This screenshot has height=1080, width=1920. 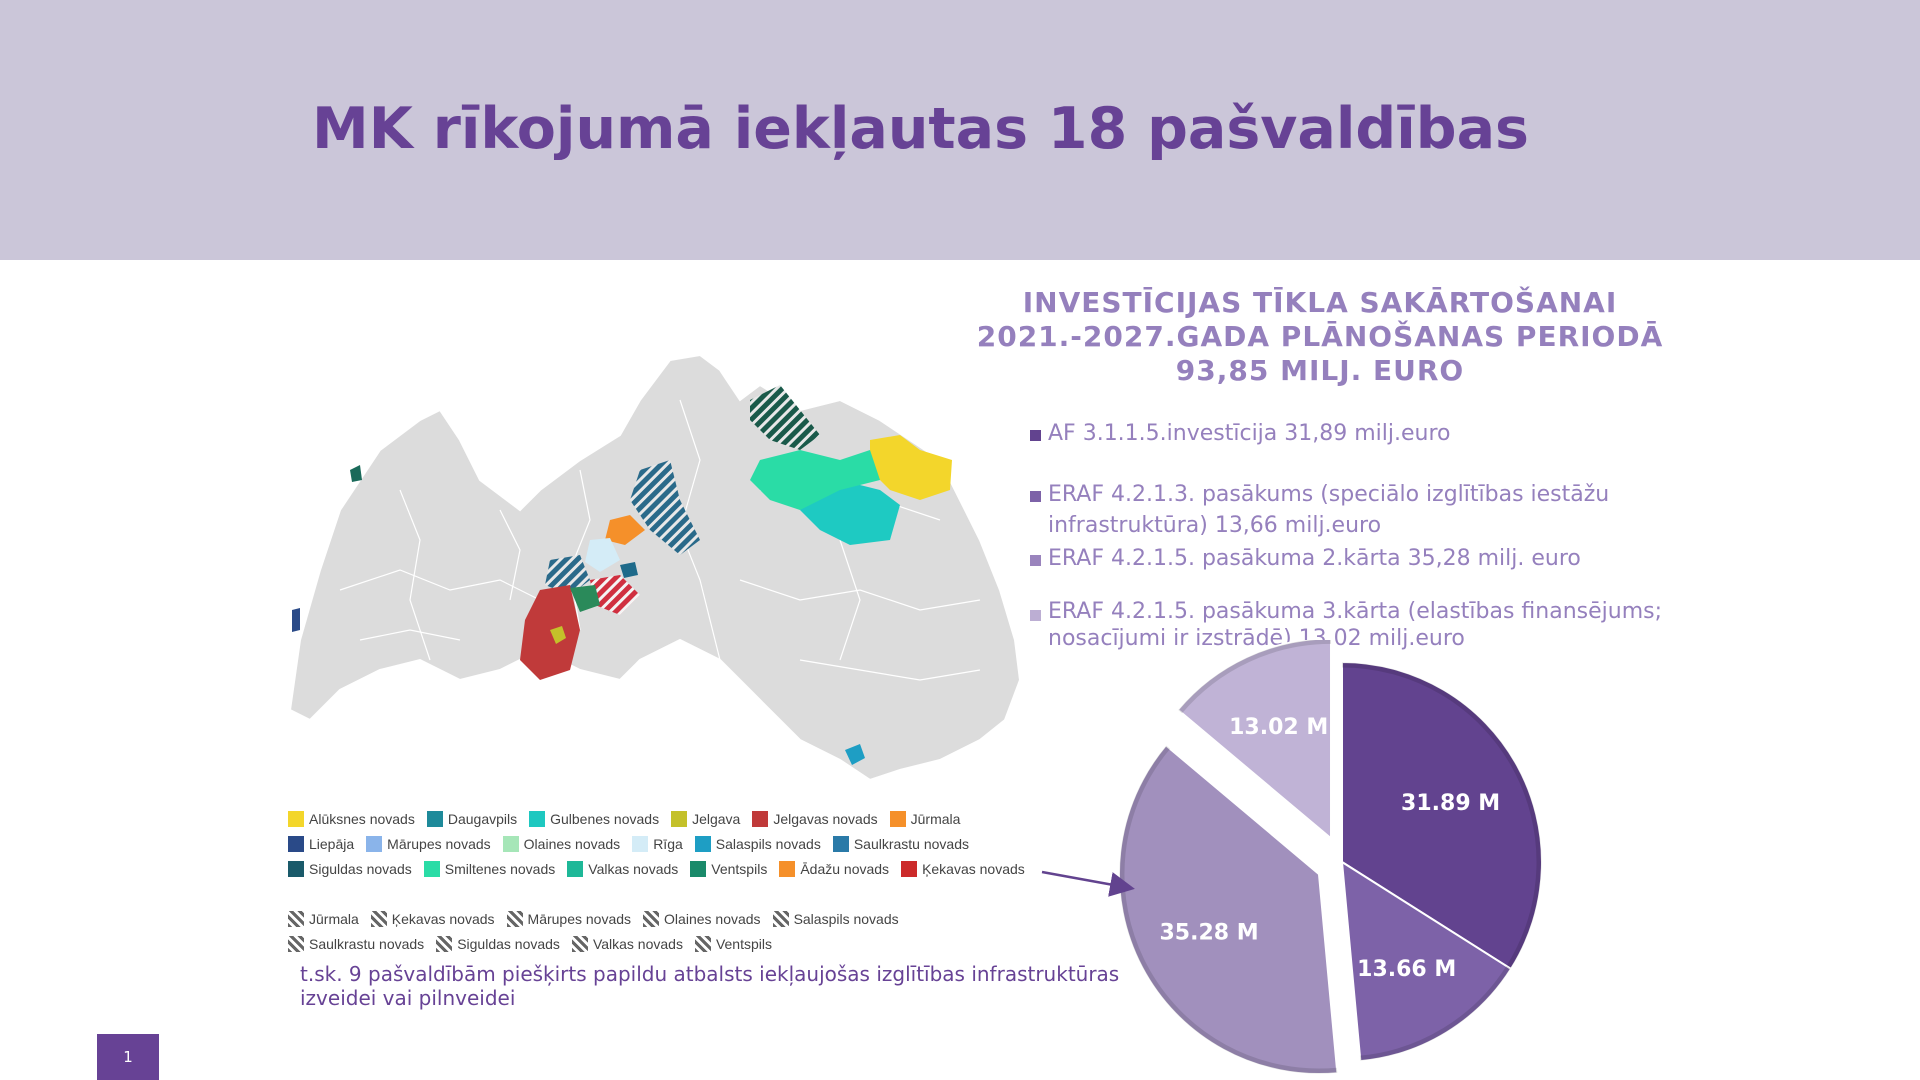 I want to click on legend-item: Liepāja, so click(x=321, y=844).